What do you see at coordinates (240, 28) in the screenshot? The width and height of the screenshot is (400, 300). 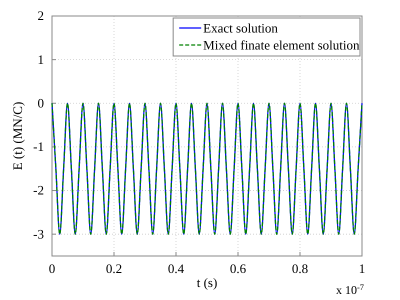 I see `legend-label: Exact solution` at bounding box center [240, 28].